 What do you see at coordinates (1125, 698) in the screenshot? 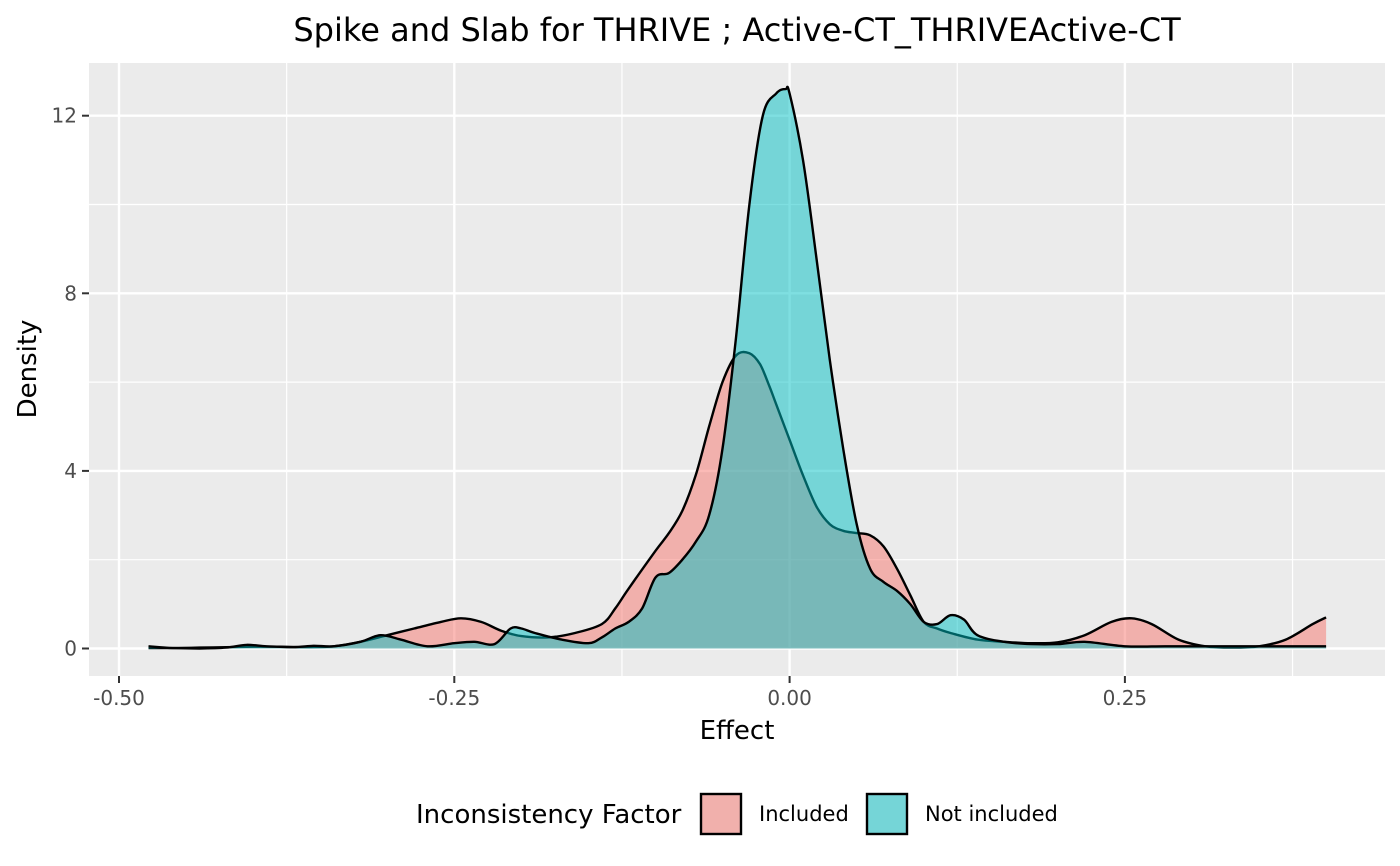
I see `x-tick-label: 0.25` at bounding box center [1125, 698].